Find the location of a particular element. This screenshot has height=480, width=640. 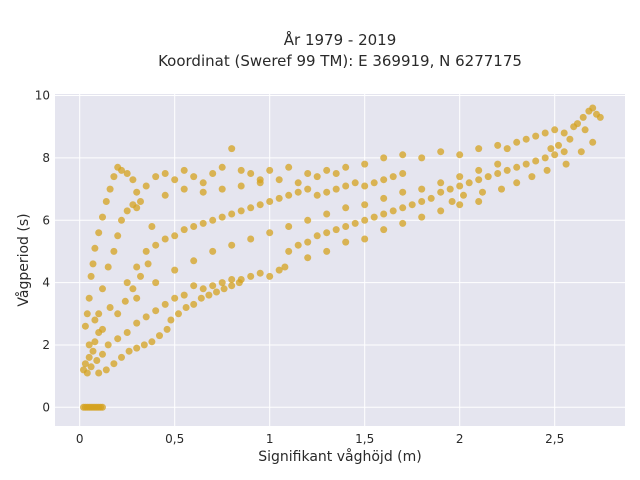

x-tick-label: 0,5 is located at coordinates (174, 439).